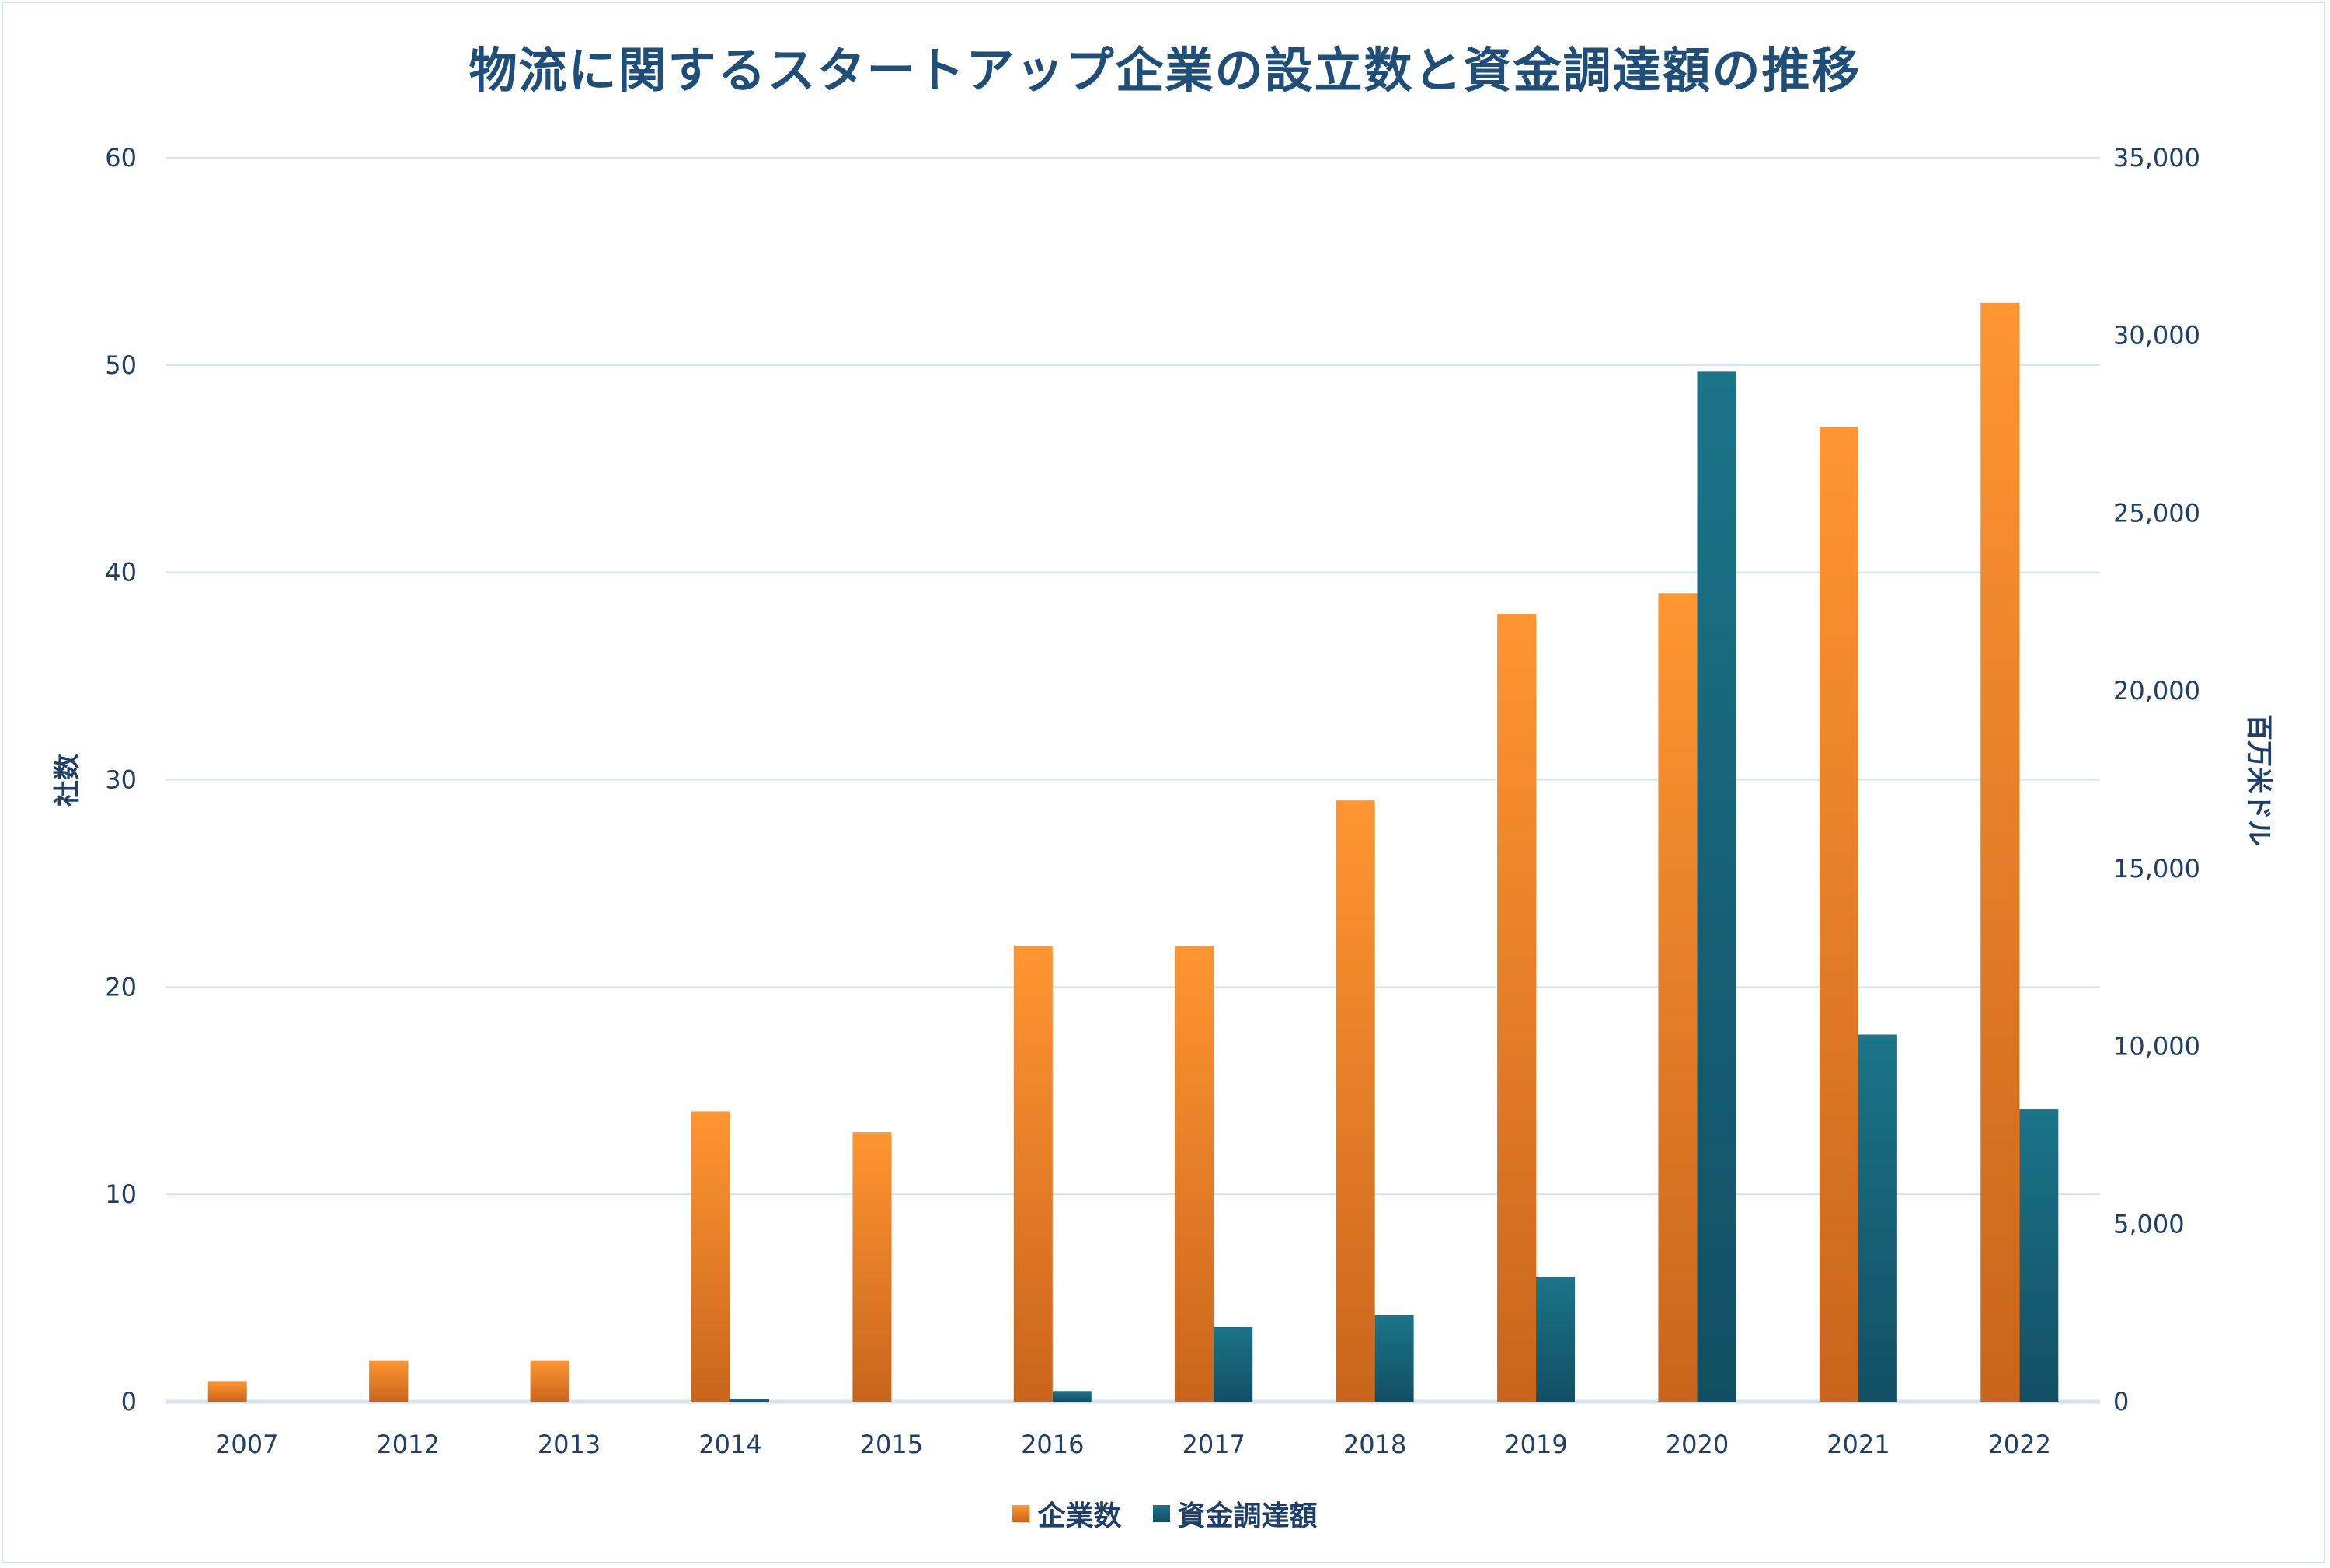 Image resolution: width=2330 pixels, height=1568 pixels. I want to click on y-tick-label: 50, so click(121, 365).